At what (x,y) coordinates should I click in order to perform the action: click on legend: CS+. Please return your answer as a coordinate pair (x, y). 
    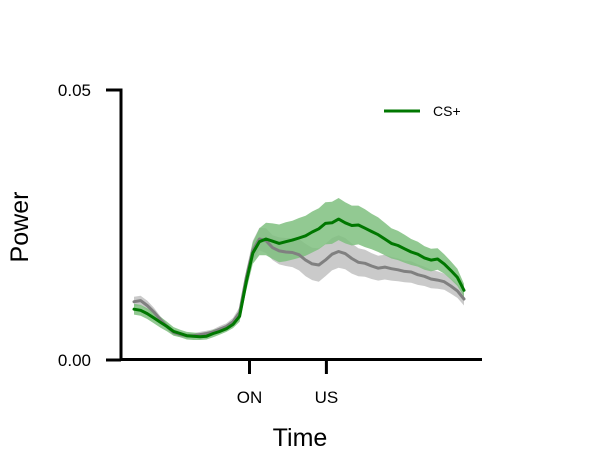
    Looking at the image, I should click on (422, 111).